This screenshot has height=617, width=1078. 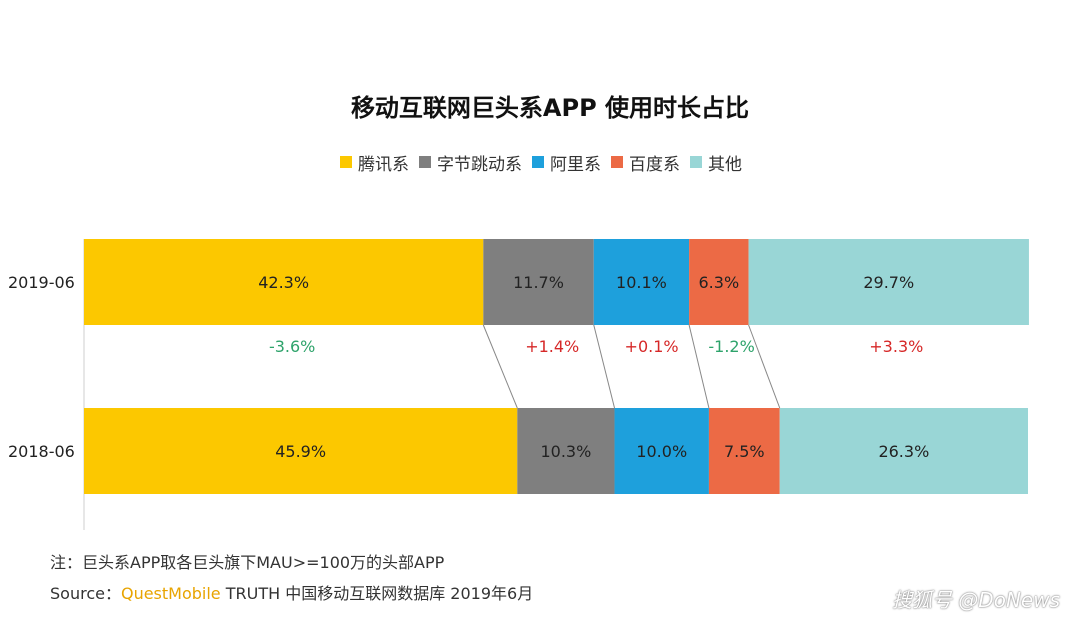 What do you see at coordinates (654, 164) in the screenshot?
I see `legend-label: 百度系` at bounding box center [654, 164].